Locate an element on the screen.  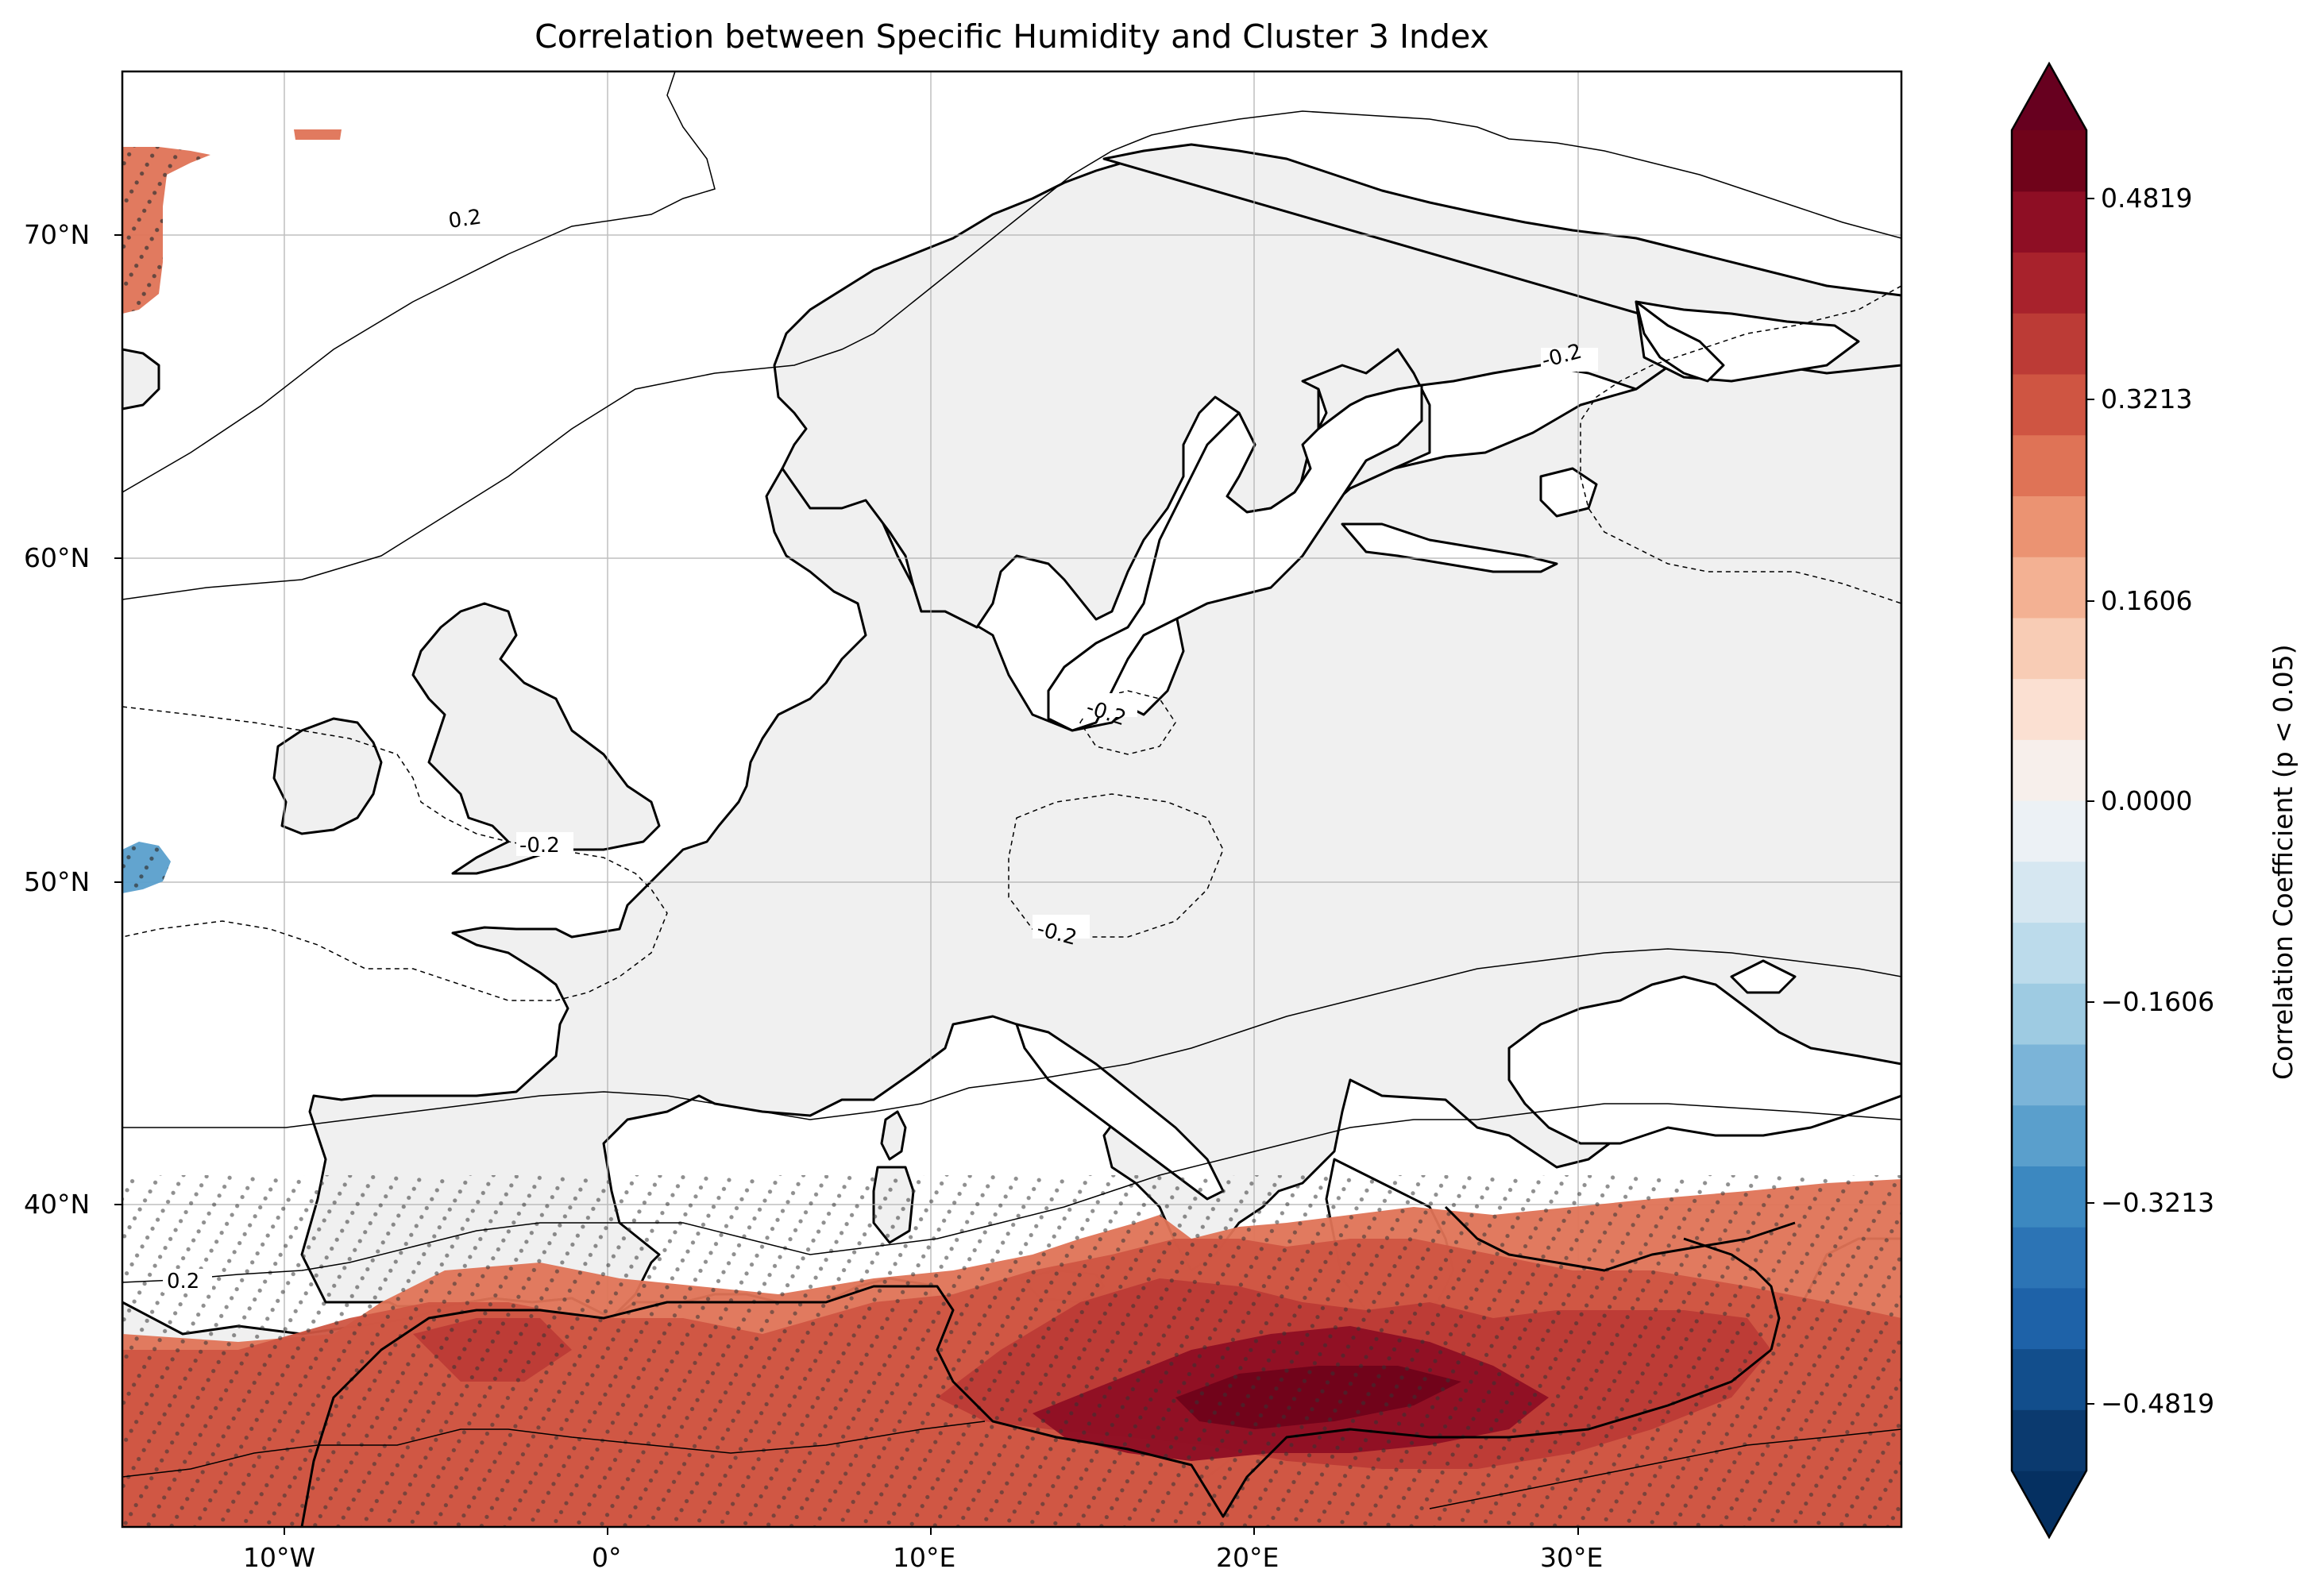
land-corsica is located at coordinates (894, 1135).